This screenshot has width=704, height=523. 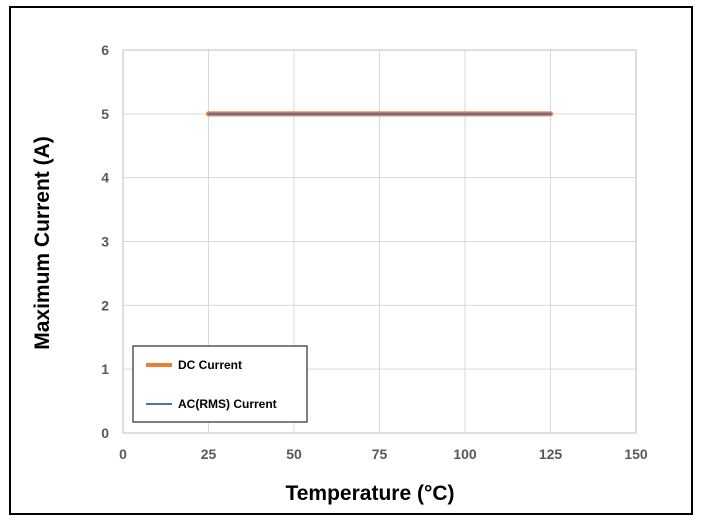 What do you see at coordinates (105, 305) in the screenshot?
I see `y-tick-label: 2` at bounding box center [105, 305].